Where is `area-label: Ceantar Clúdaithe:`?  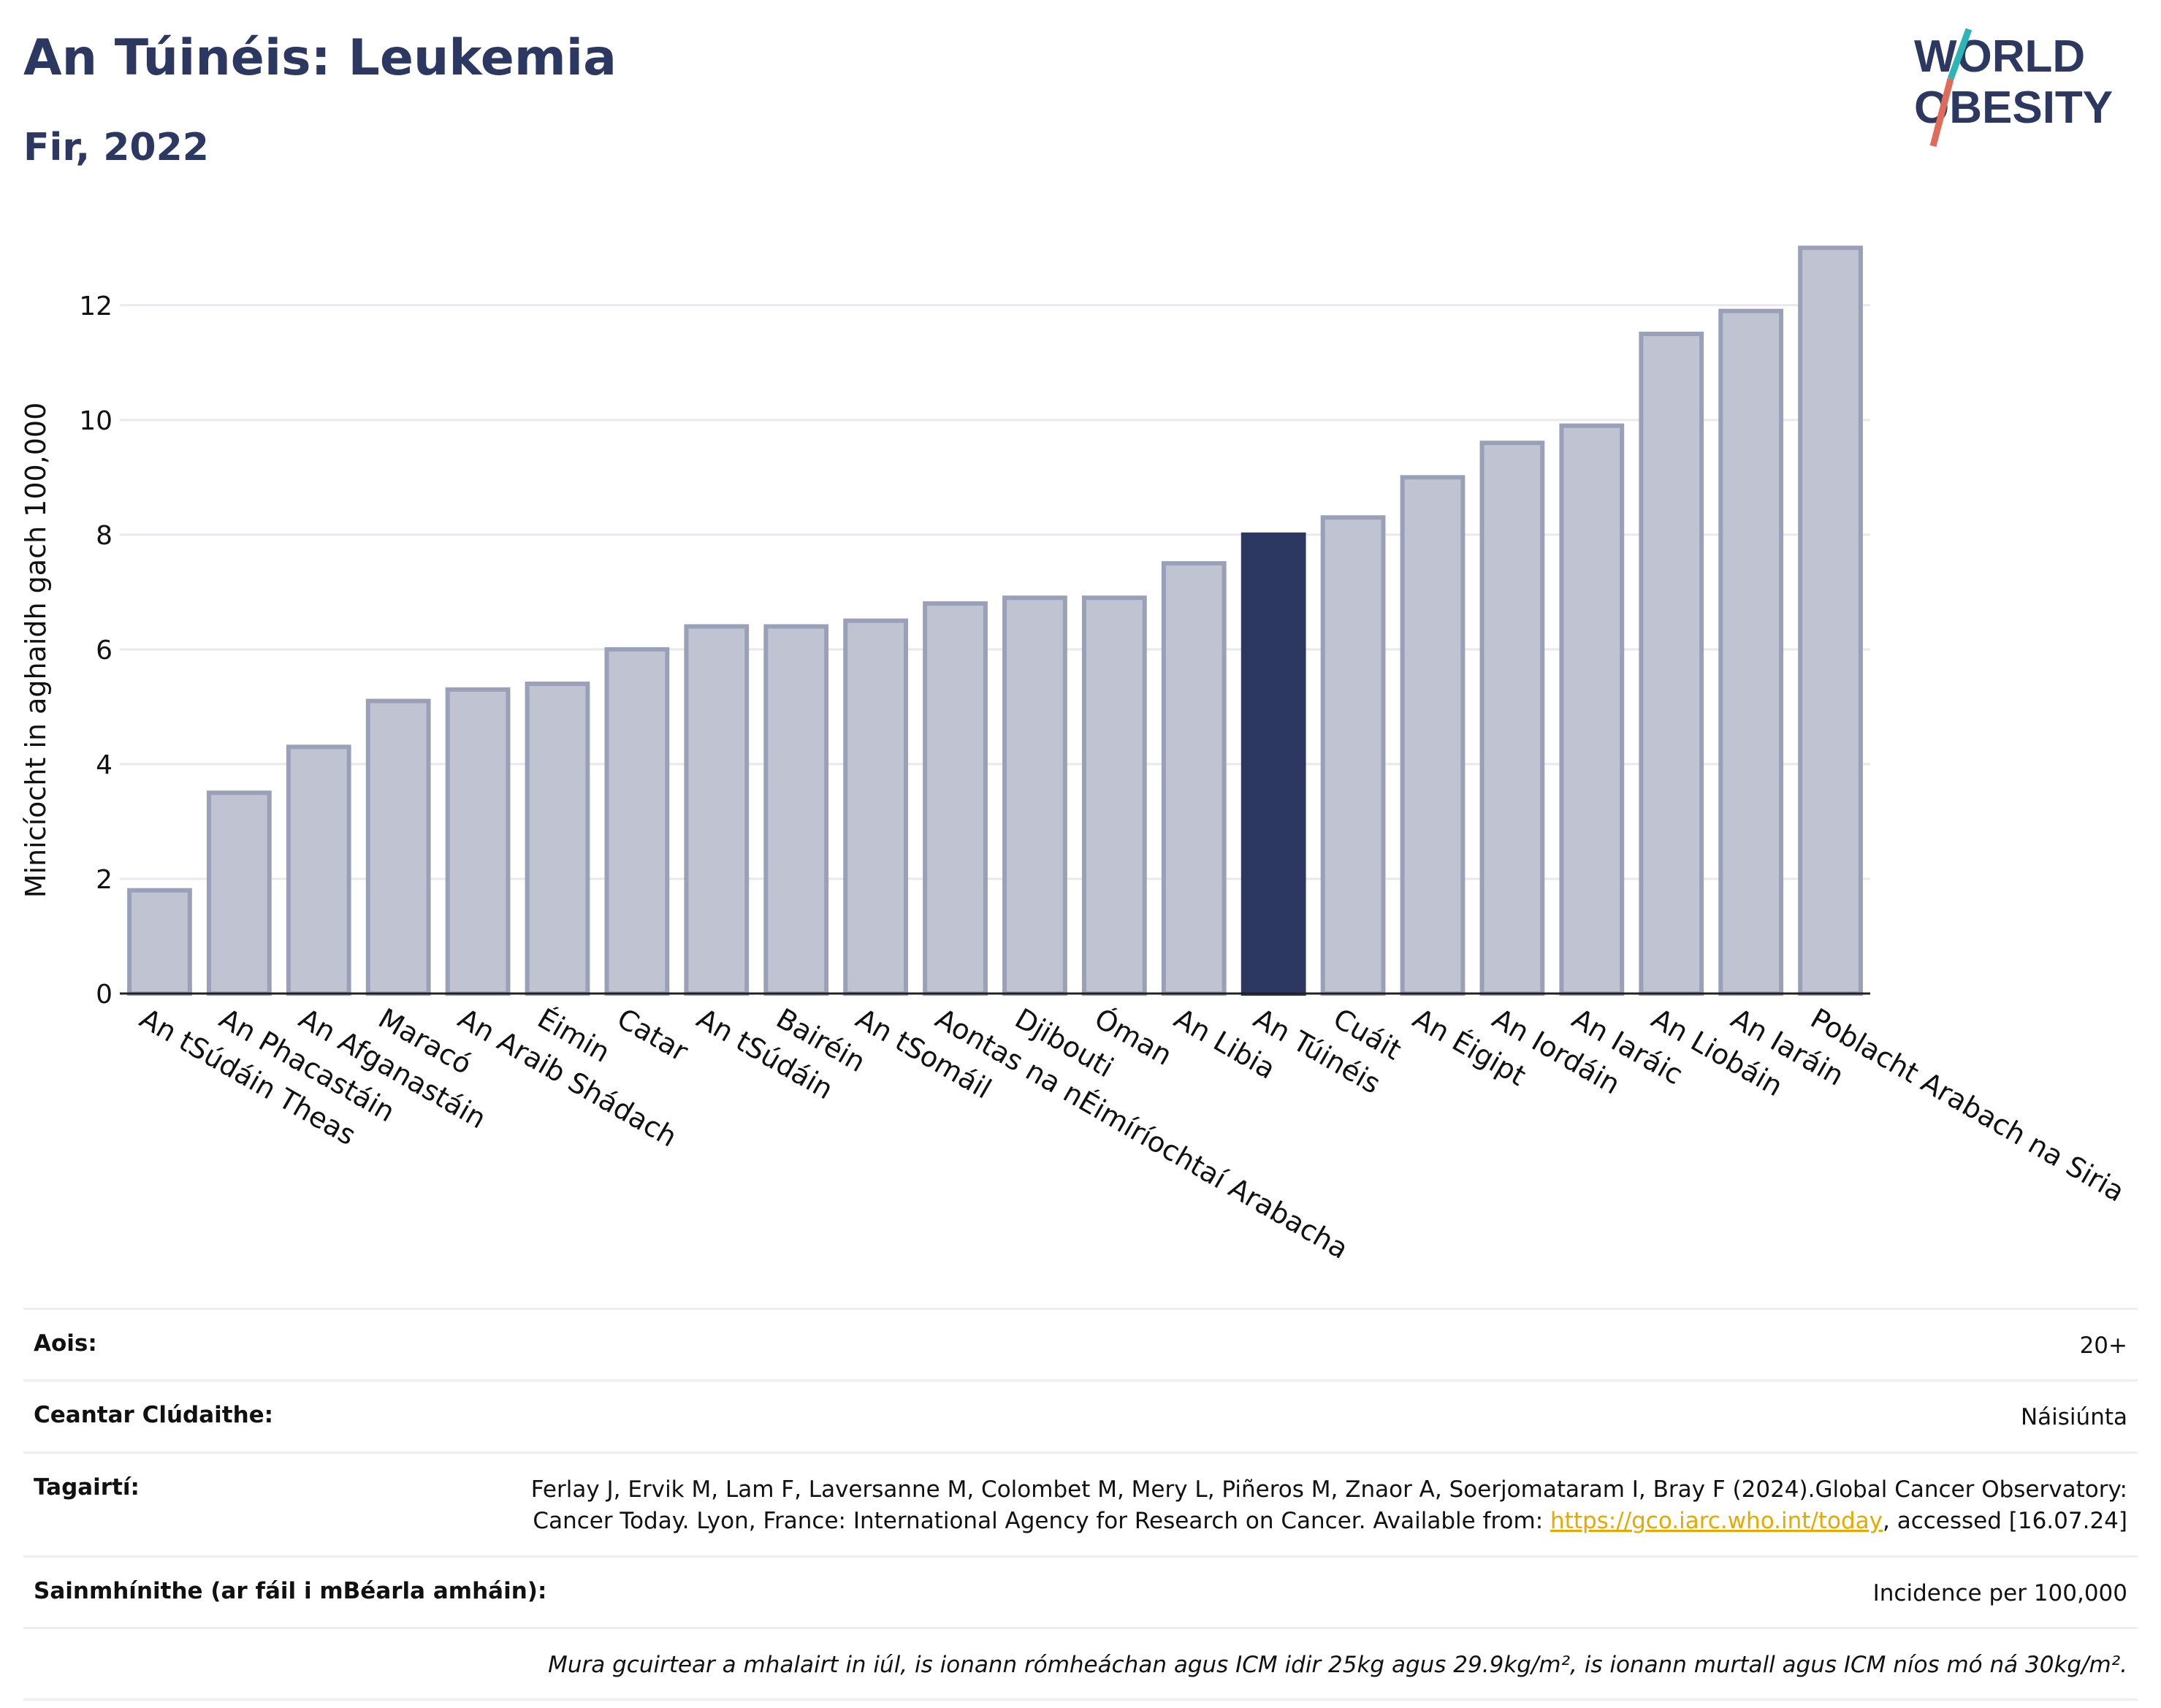 area-label: Ceantar Clúdaithe: is located at coordinates (154, 1415).